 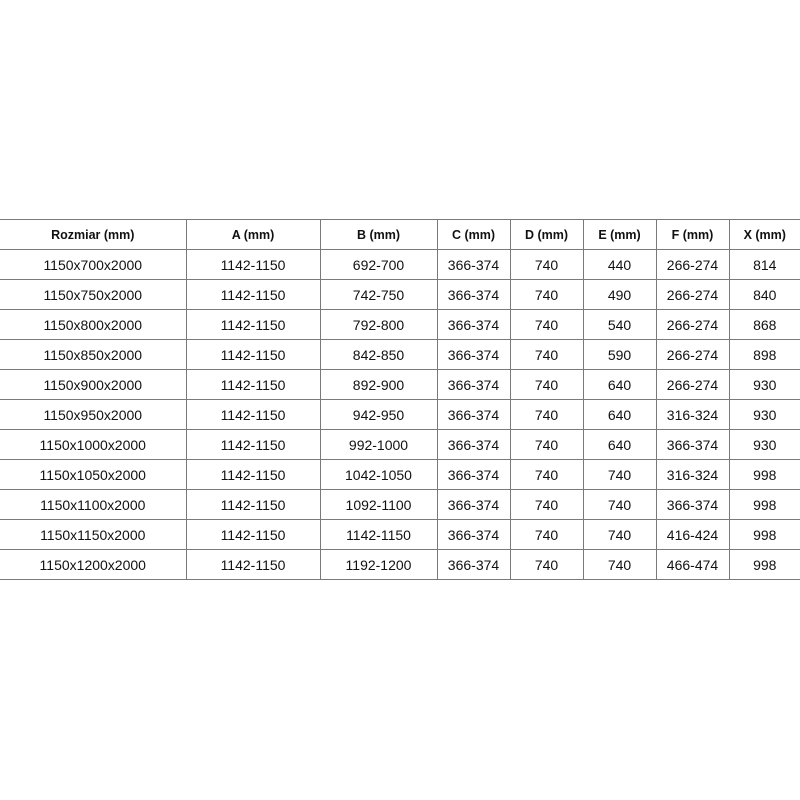 What do you see at coordinates (93, 414) in the screenshot?
I see `table-cell: 1150x950x2000` at bounding box center [93, 414].